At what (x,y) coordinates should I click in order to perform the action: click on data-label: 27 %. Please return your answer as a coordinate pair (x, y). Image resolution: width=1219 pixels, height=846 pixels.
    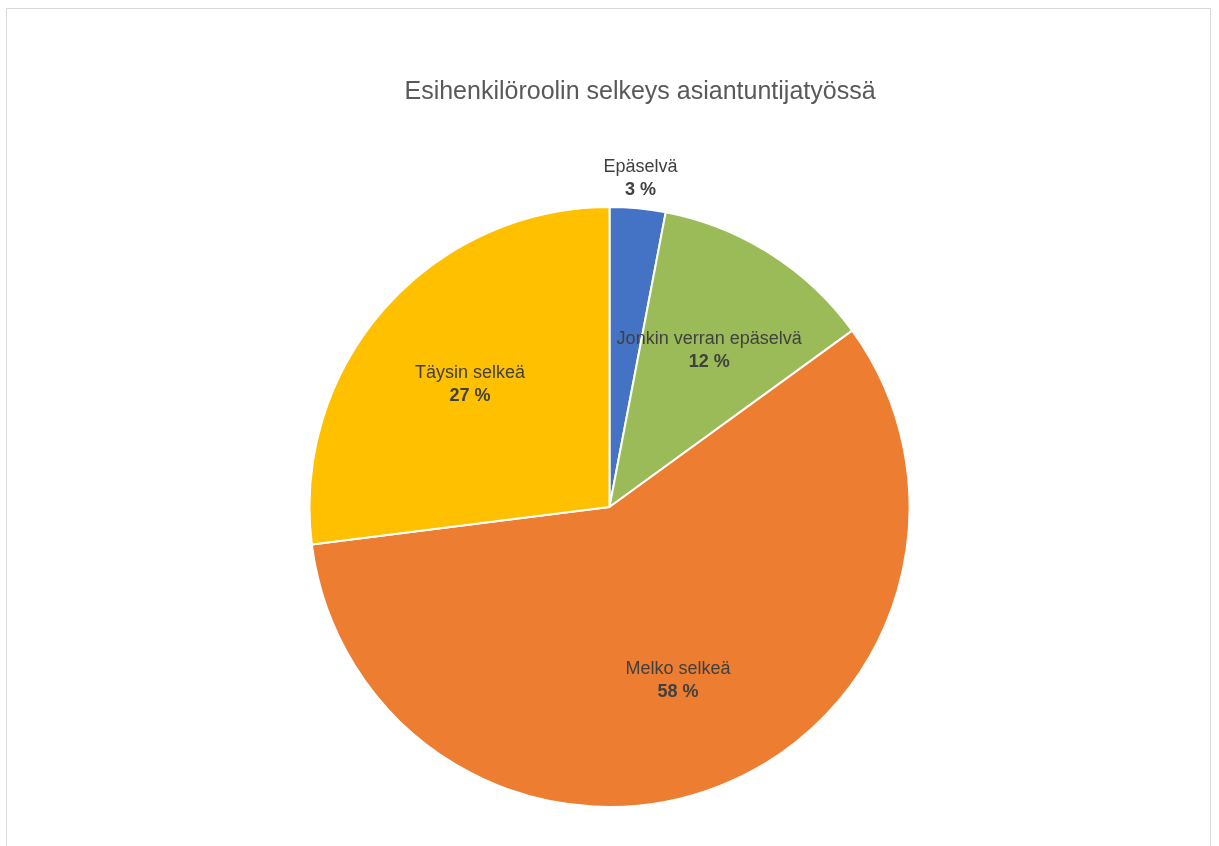
    Looking at the image, I should click on (470, 394).